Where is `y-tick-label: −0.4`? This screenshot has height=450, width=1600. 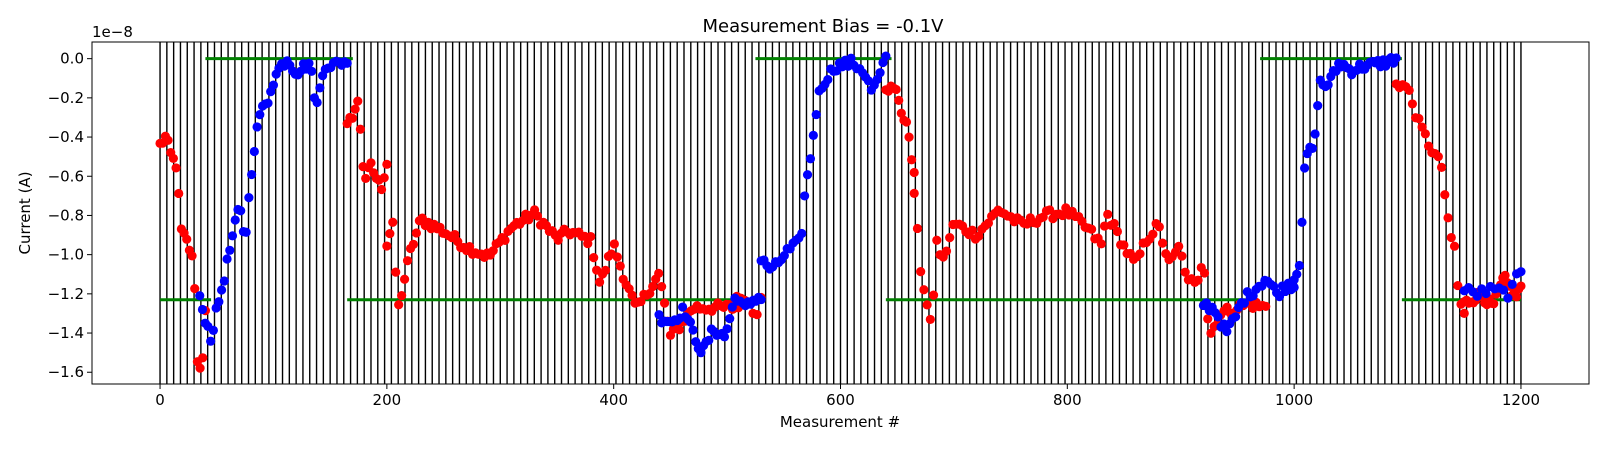
y-tick-label: −0.4 is located at coordinates (66, 137).